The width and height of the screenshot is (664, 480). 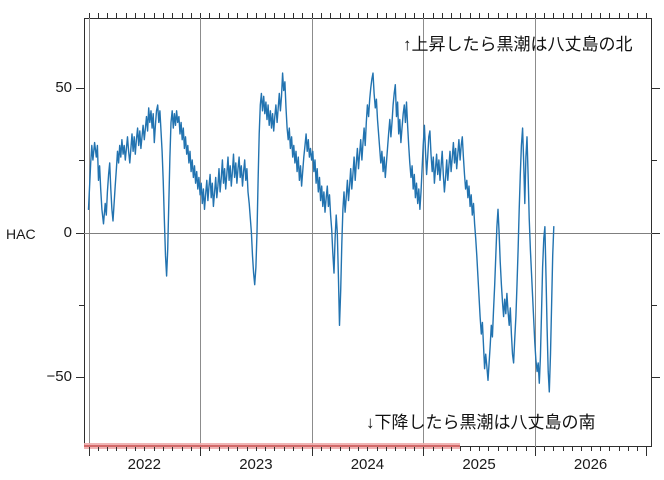 What do you see at coordinates (144, 464) in the screenshot?
I see `x-tick-label: 2022` at bounding box center [144, 464].